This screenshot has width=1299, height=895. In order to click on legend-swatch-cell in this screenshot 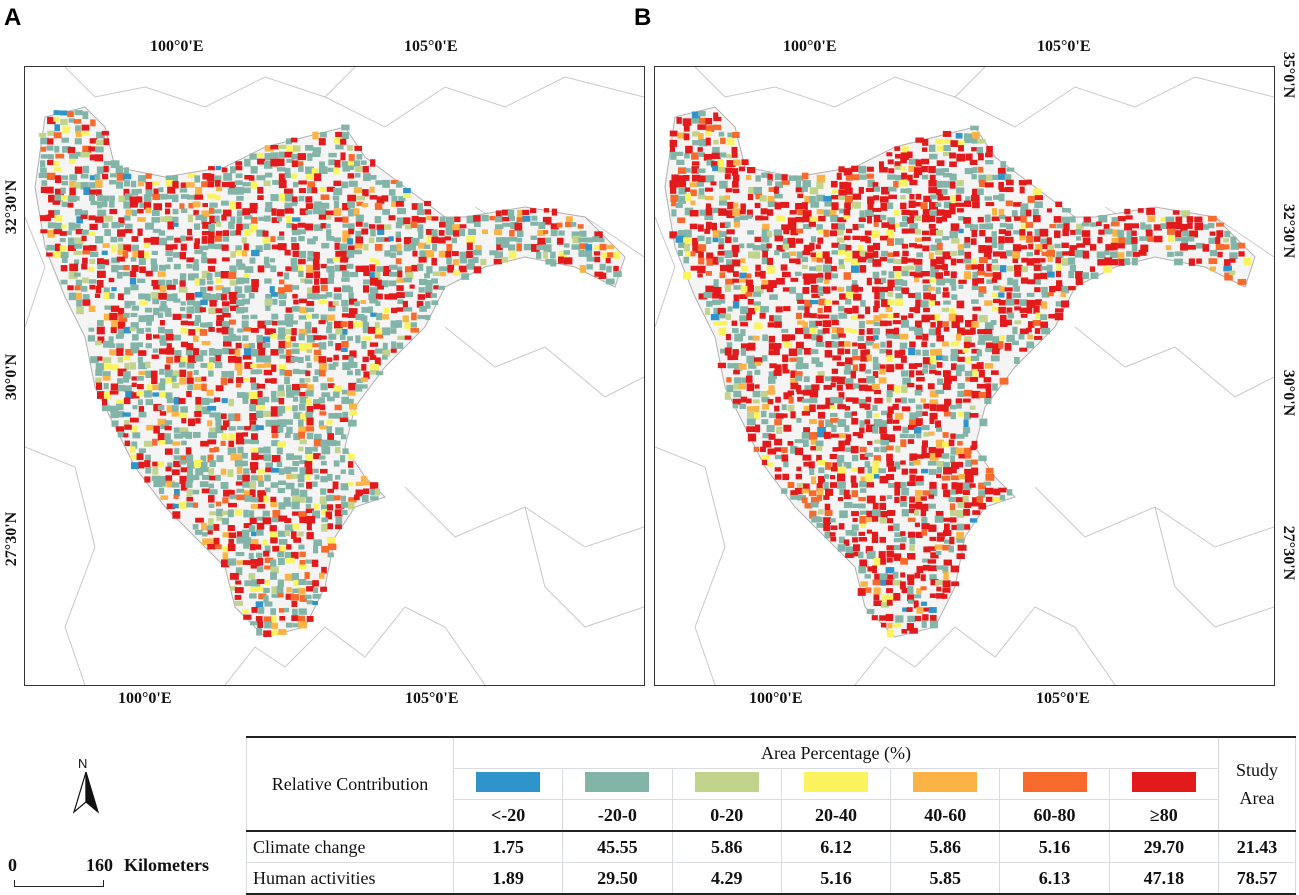, I will do `click(617, 784)`.